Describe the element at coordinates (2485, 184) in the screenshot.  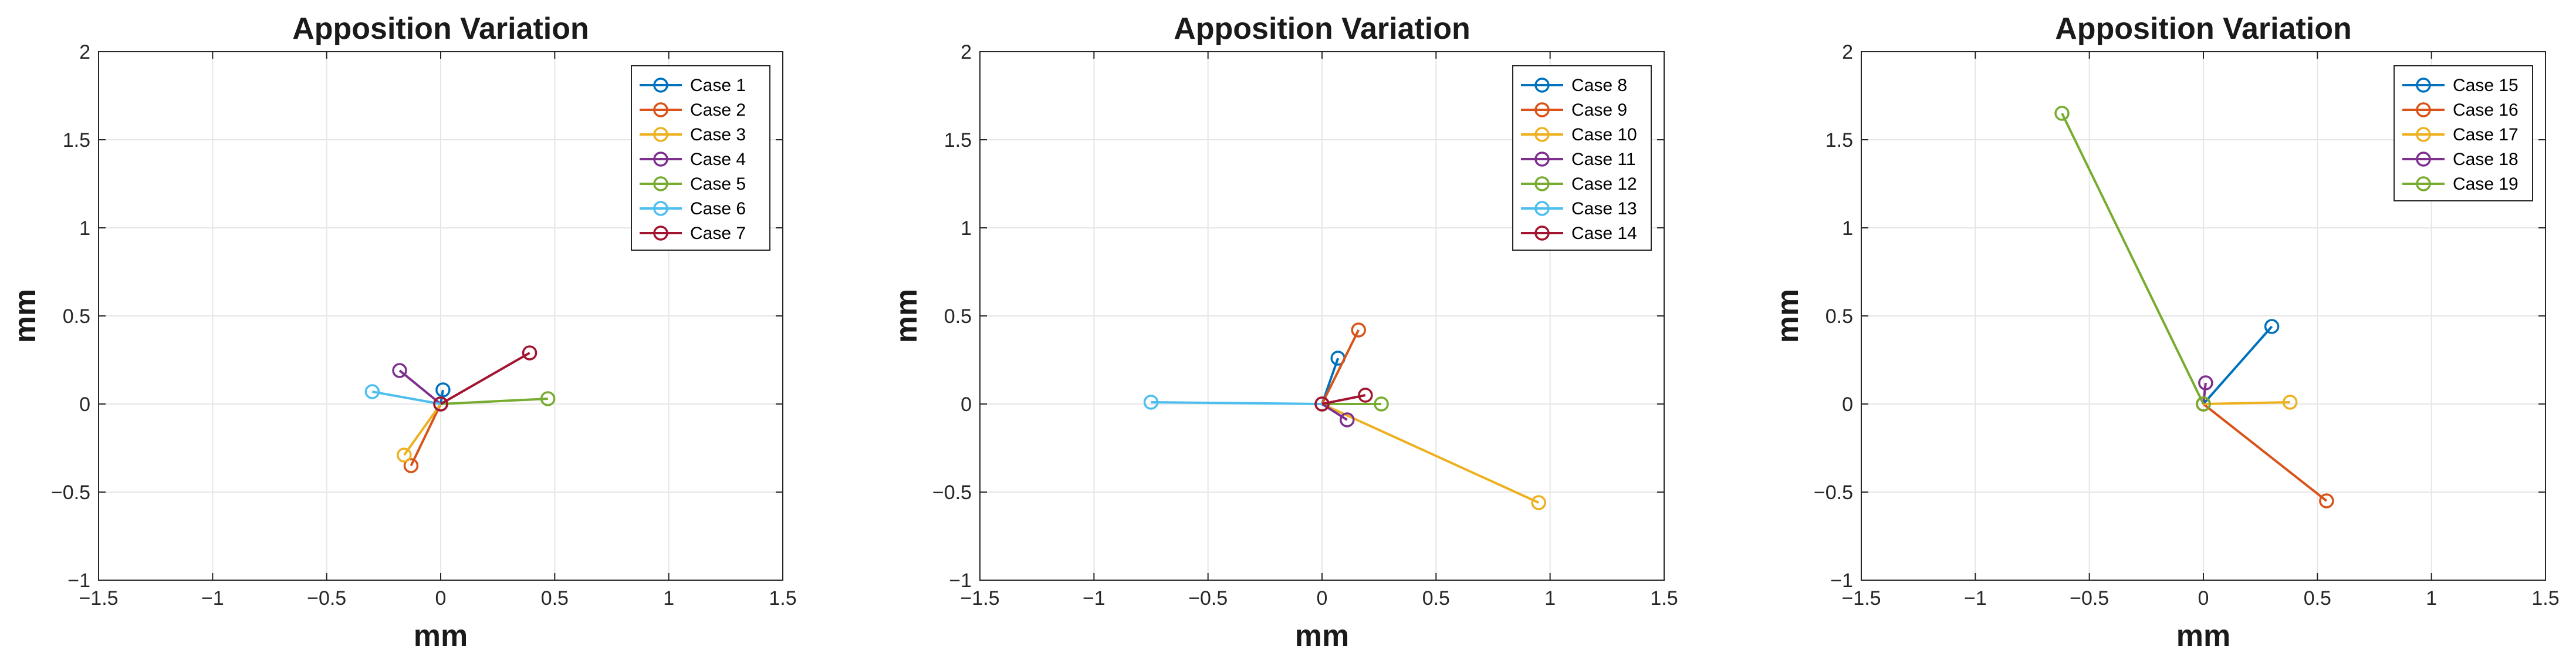
I see `legend-label: Case 19` at that location.